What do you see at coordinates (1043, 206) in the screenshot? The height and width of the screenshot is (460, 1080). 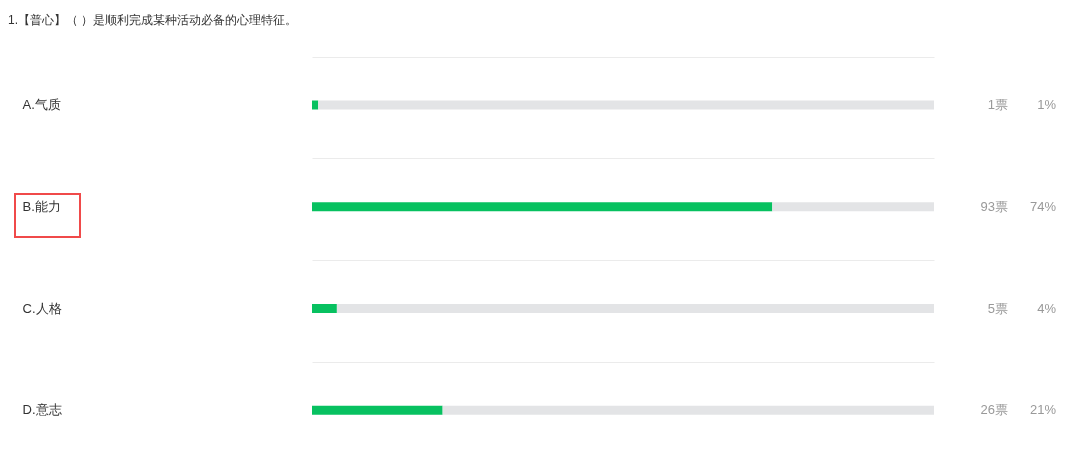 I see `data-label: 74%` at bounding box center [1043, 206].